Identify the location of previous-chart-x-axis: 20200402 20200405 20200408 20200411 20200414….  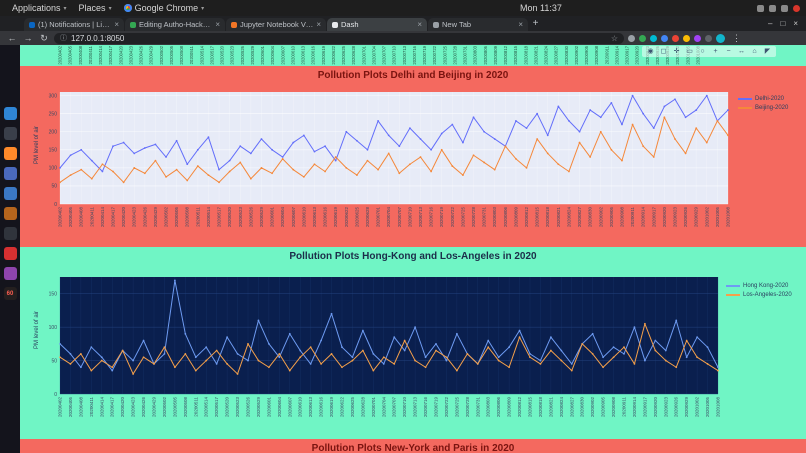
(379, 54).